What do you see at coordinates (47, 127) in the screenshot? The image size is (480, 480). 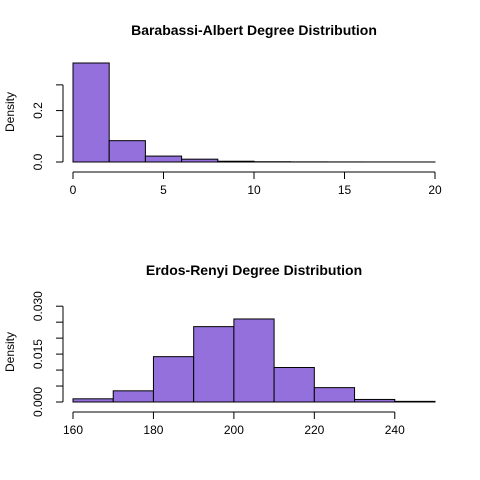 I see `ba-y-axis: 0.0 0.2` at bounding box center [47, 127].